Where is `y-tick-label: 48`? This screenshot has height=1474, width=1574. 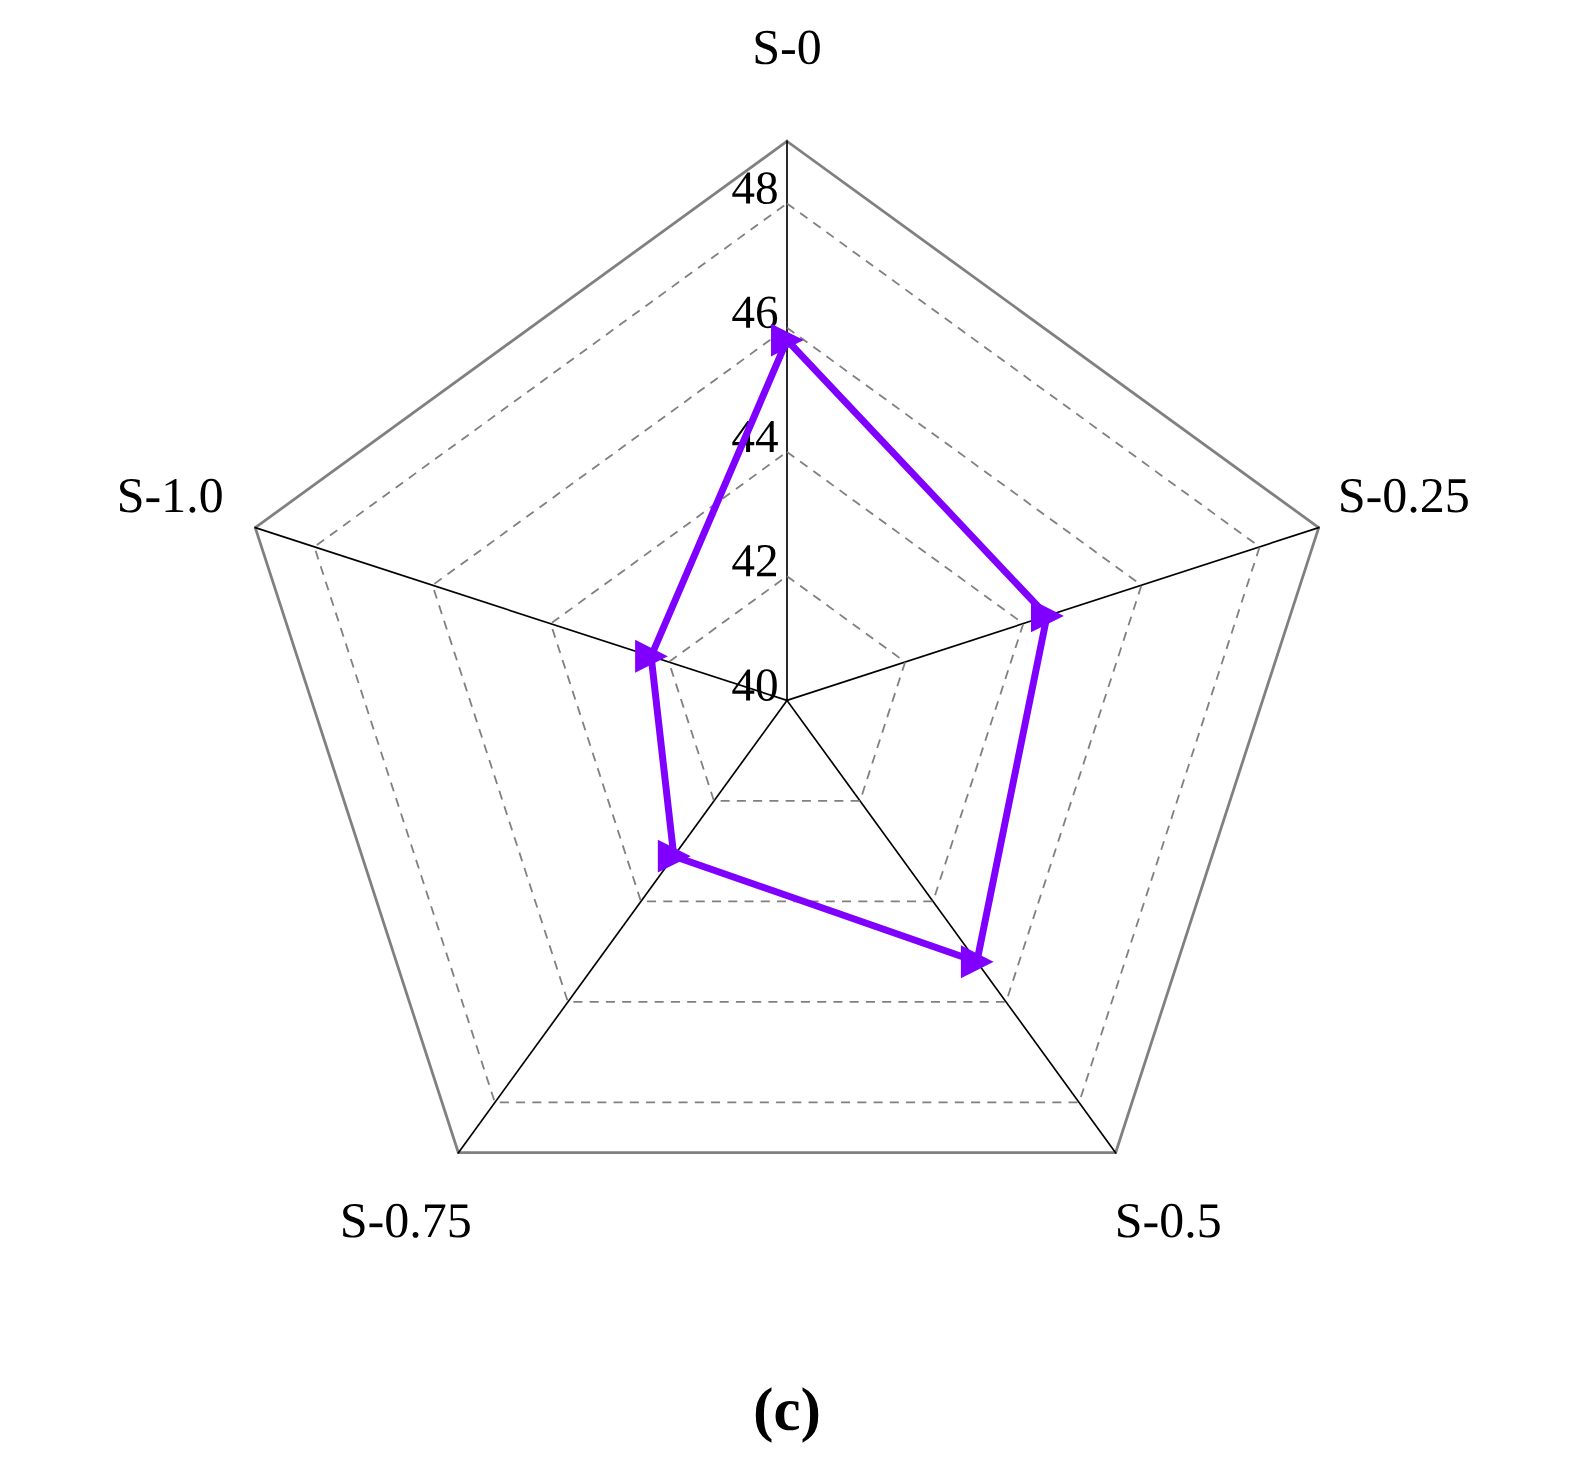
y-tick-label: 48 is located at coordinates (754, 188).